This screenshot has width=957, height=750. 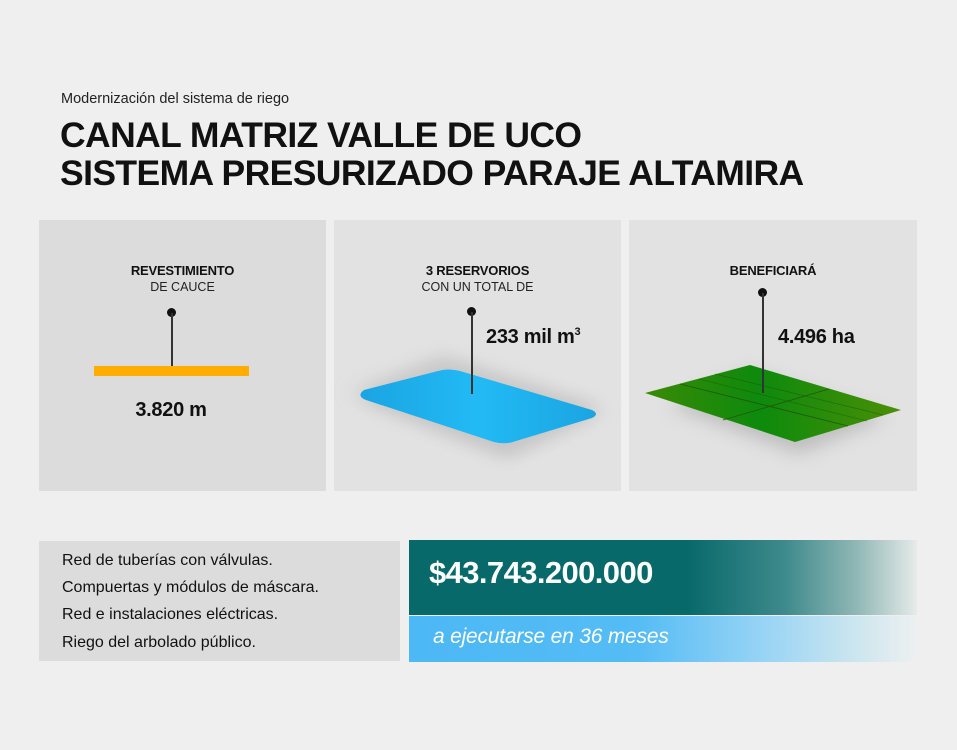 I want to click on label-strong: REVESTIMIENTO, so click(x=182, y=270).